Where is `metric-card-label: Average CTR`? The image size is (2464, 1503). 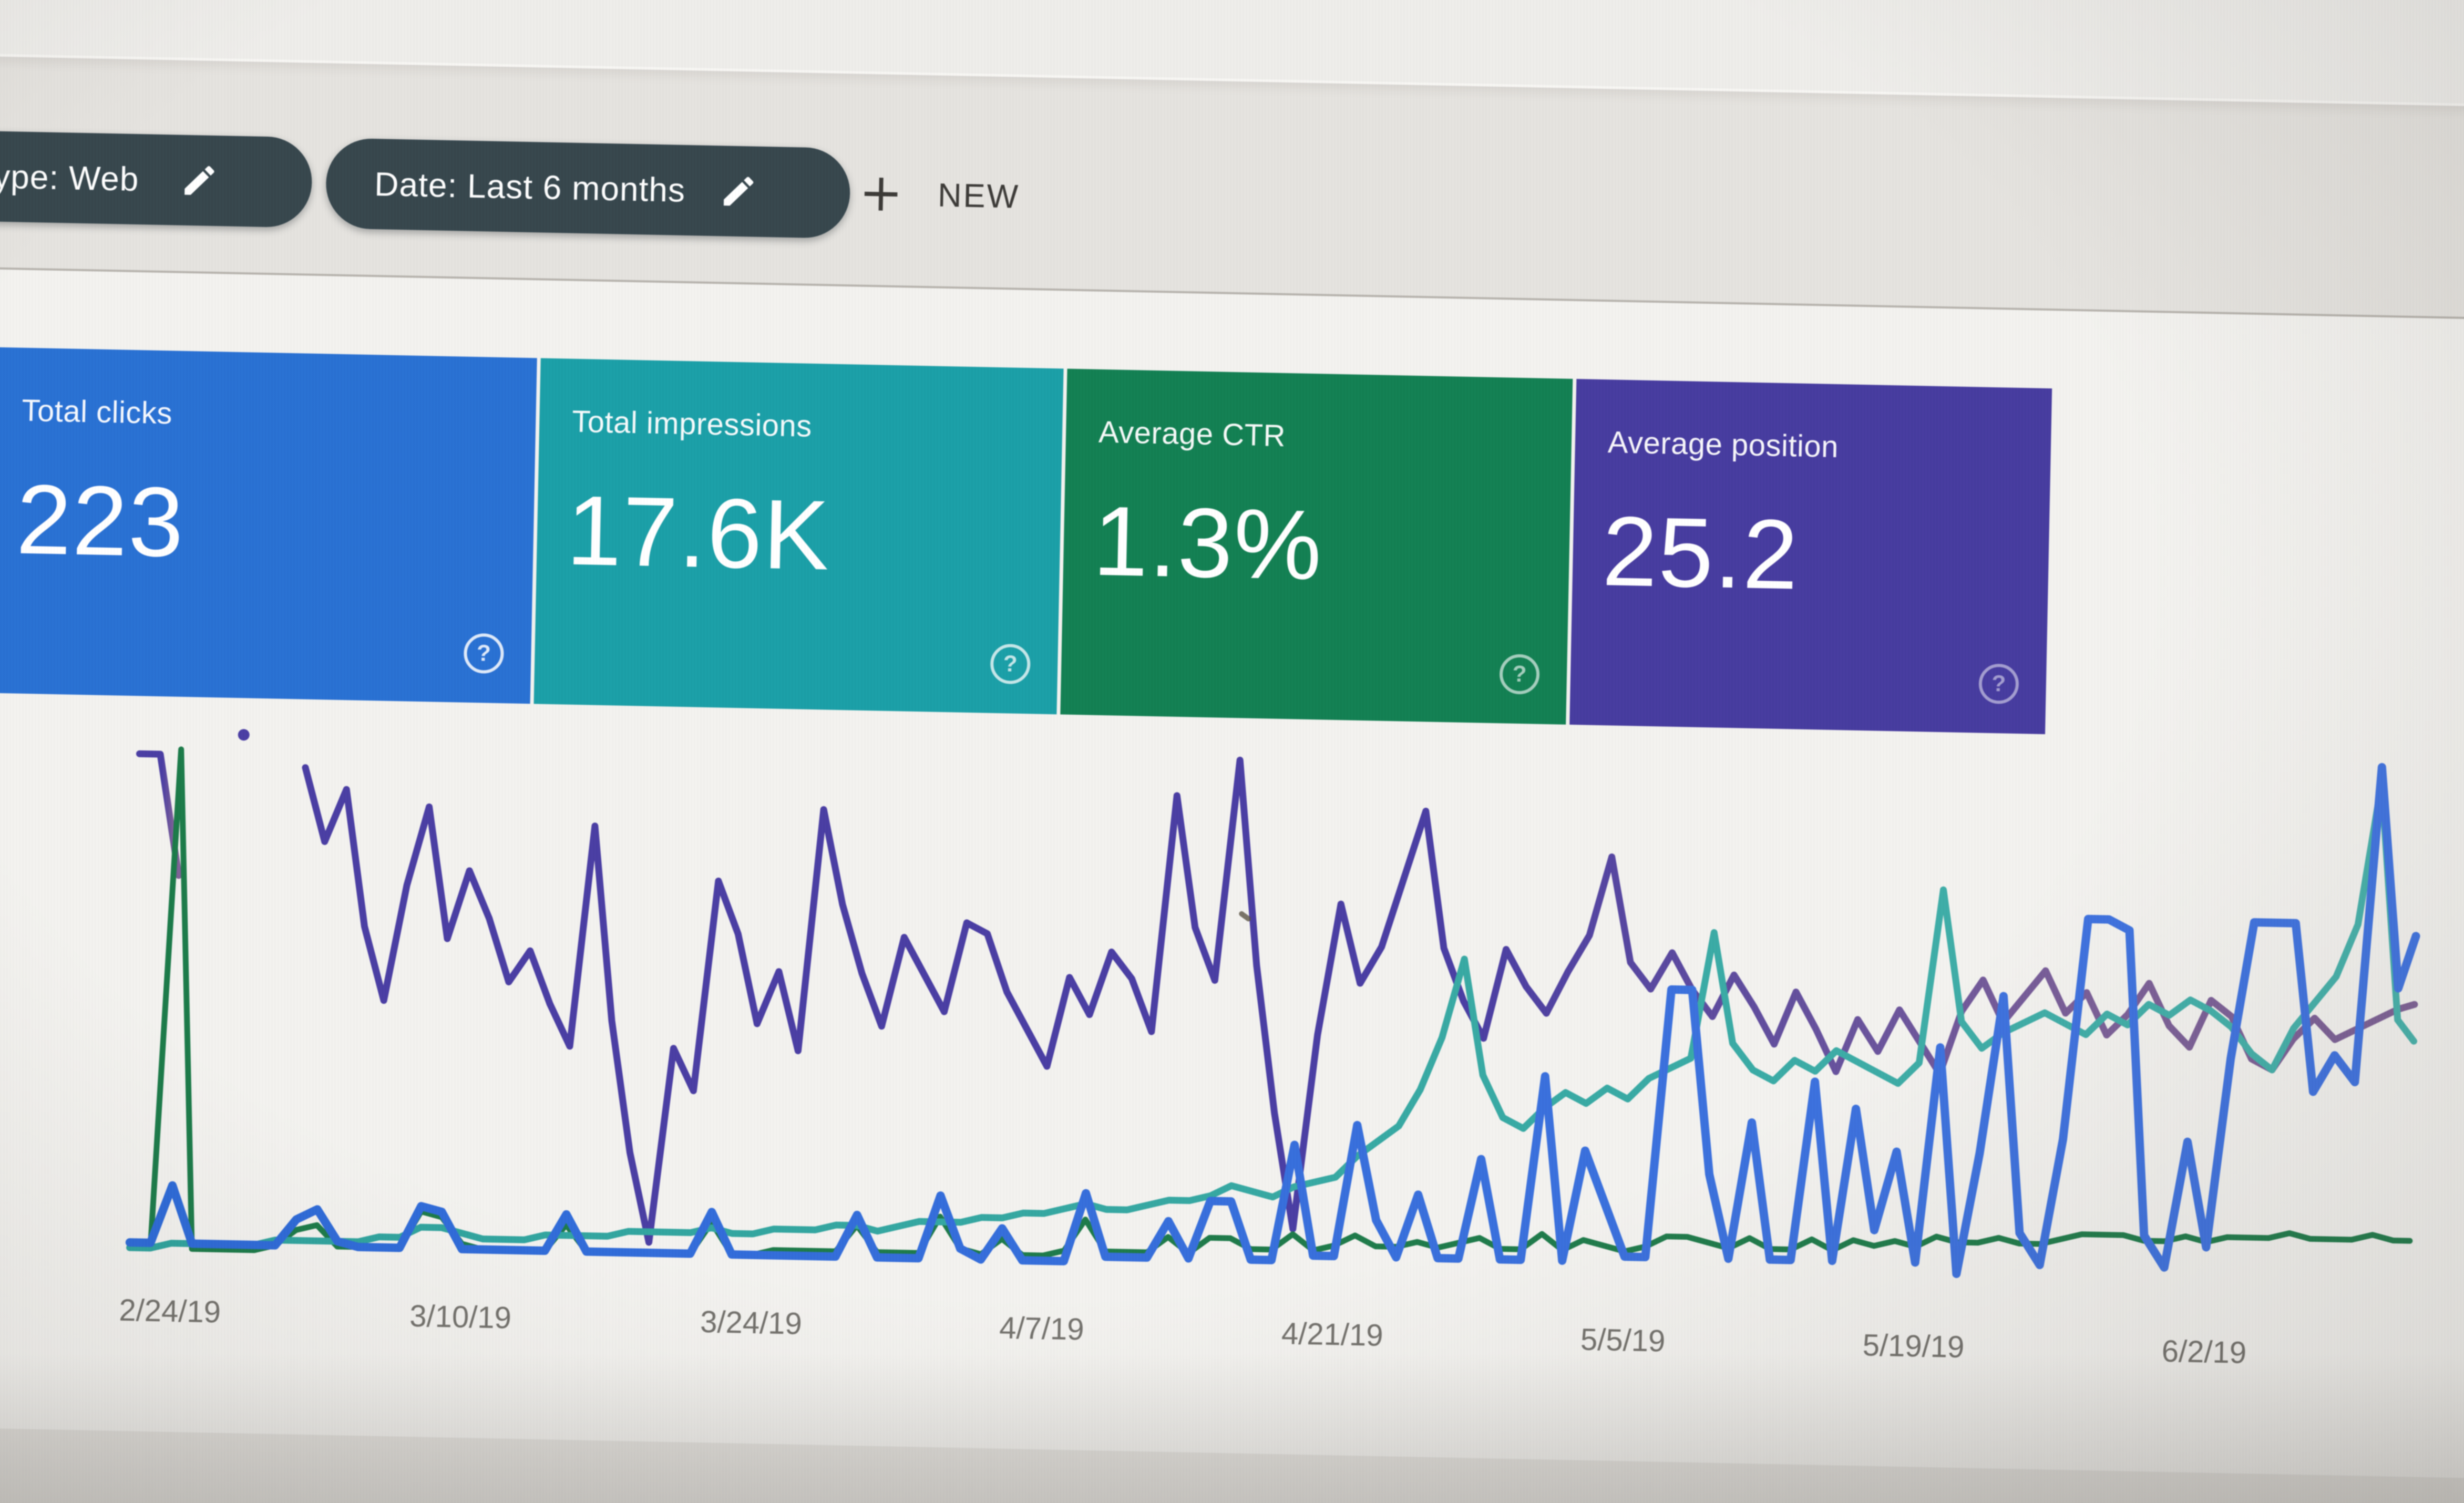
metric-card-label: Average CTR is located at coordinates (1192, 434).